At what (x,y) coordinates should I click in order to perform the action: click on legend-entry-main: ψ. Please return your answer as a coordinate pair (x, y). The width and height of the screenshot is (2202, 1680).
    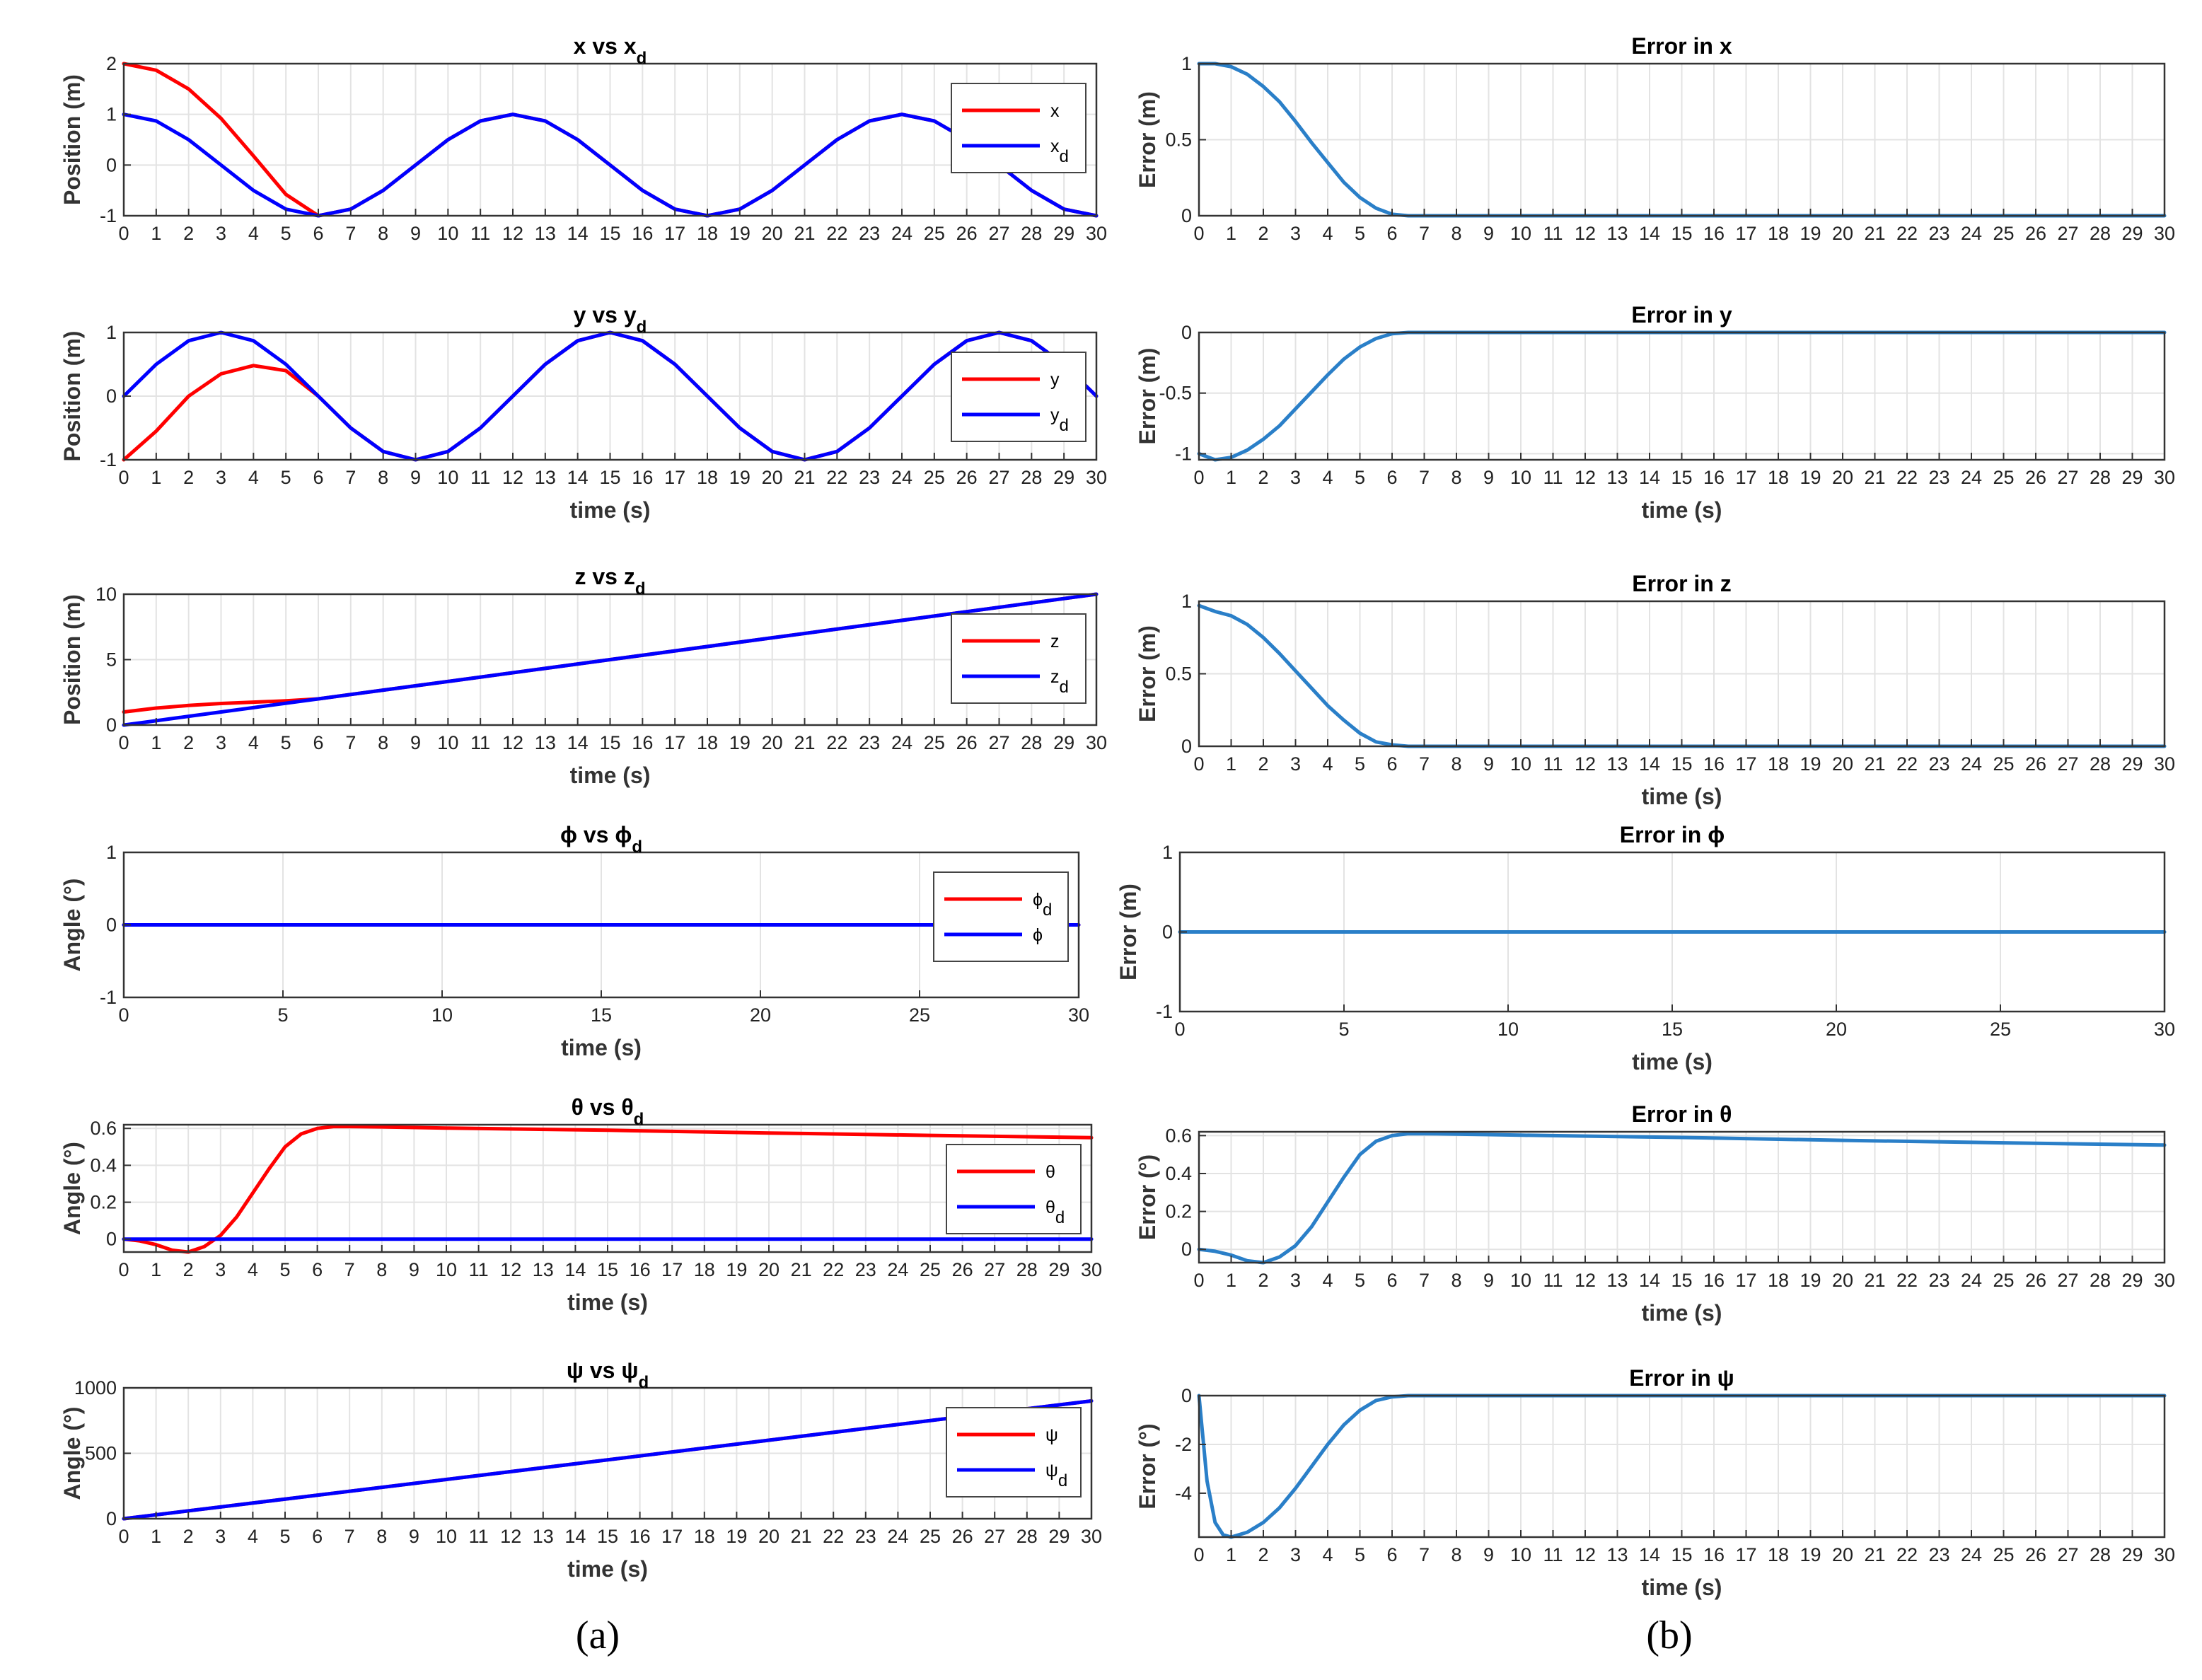
    Looking at the image, I should click on (1051, 1435).